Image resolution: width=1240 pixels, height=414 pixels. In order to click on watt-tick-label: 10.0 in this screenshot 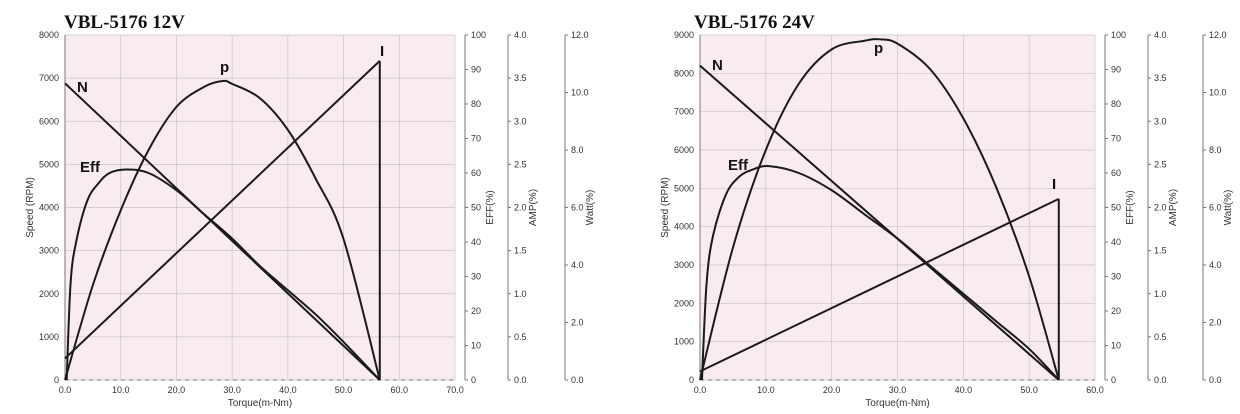, I will do `click(580, 93)`.